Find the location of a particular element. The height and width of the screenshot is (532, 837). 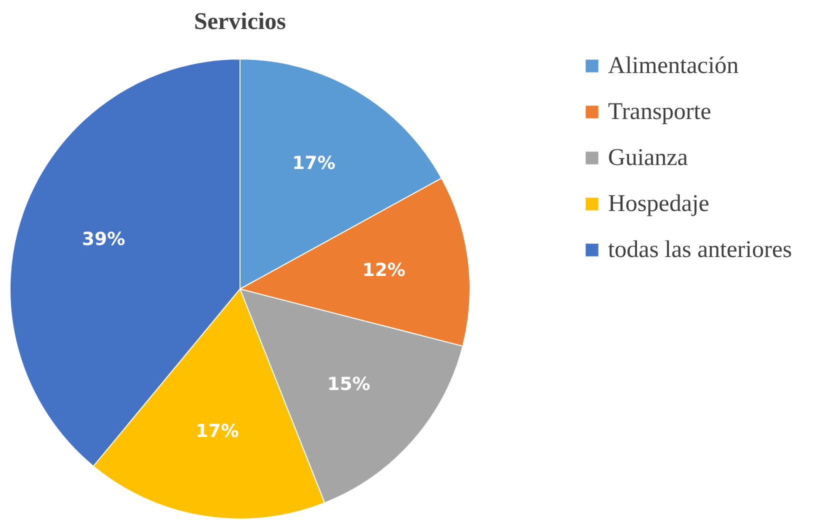

legend-label: Transporte is located at coordinates (660, 112).